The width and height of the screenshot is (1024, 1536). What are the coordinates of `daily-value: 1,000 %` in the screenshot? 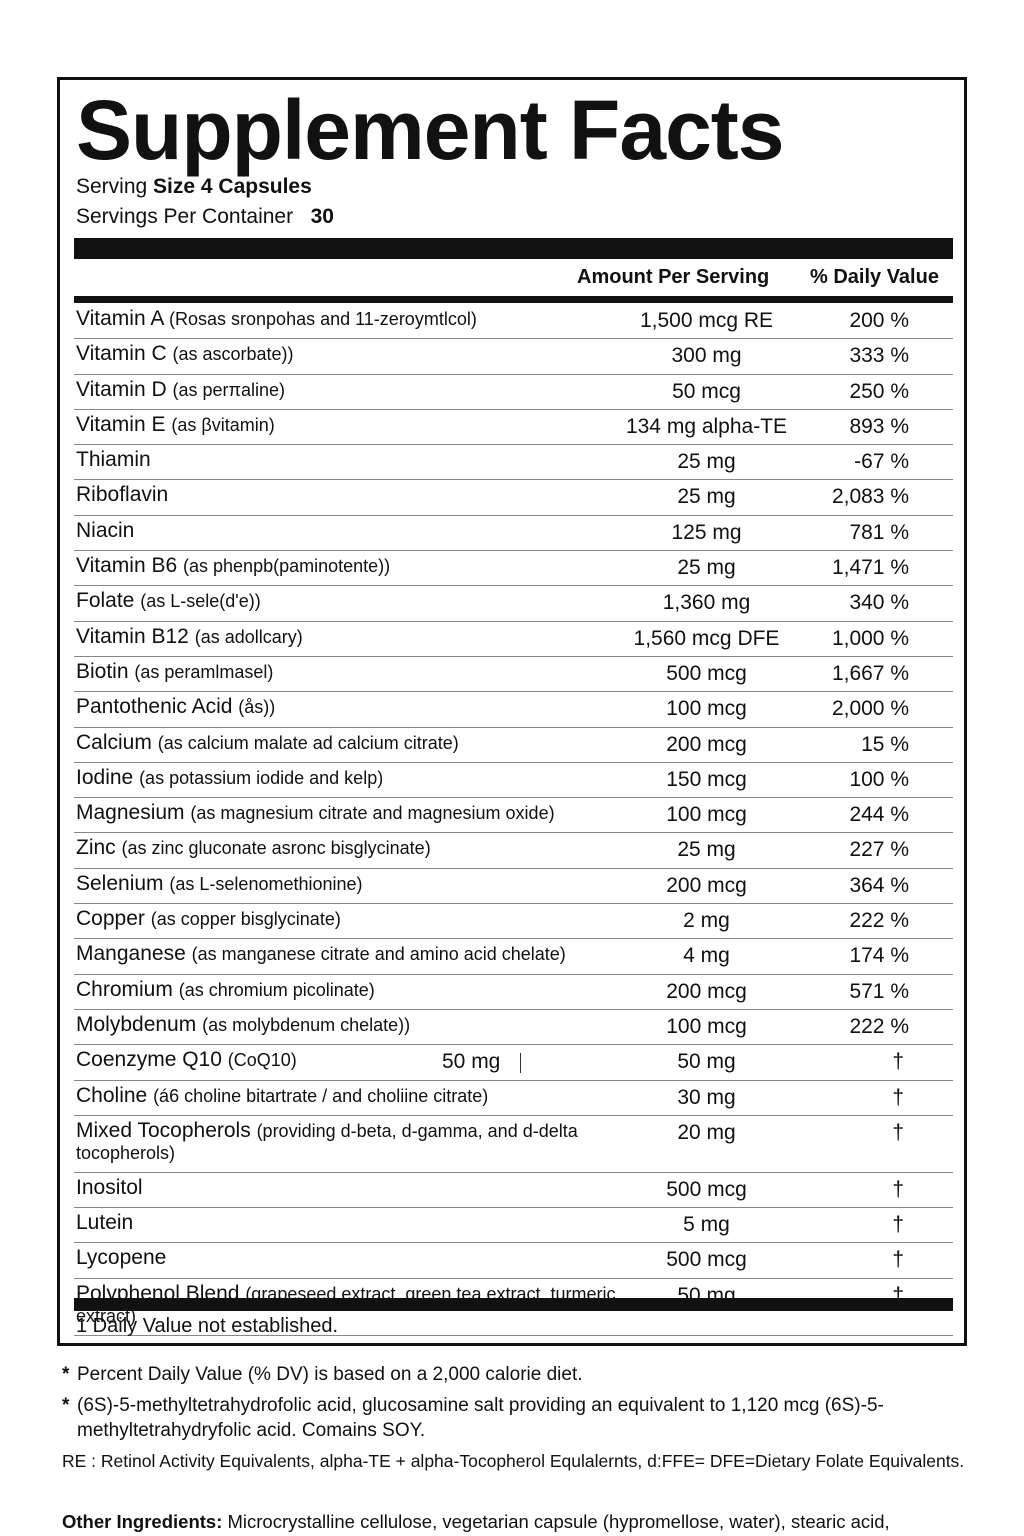 It's located at (870, 638).